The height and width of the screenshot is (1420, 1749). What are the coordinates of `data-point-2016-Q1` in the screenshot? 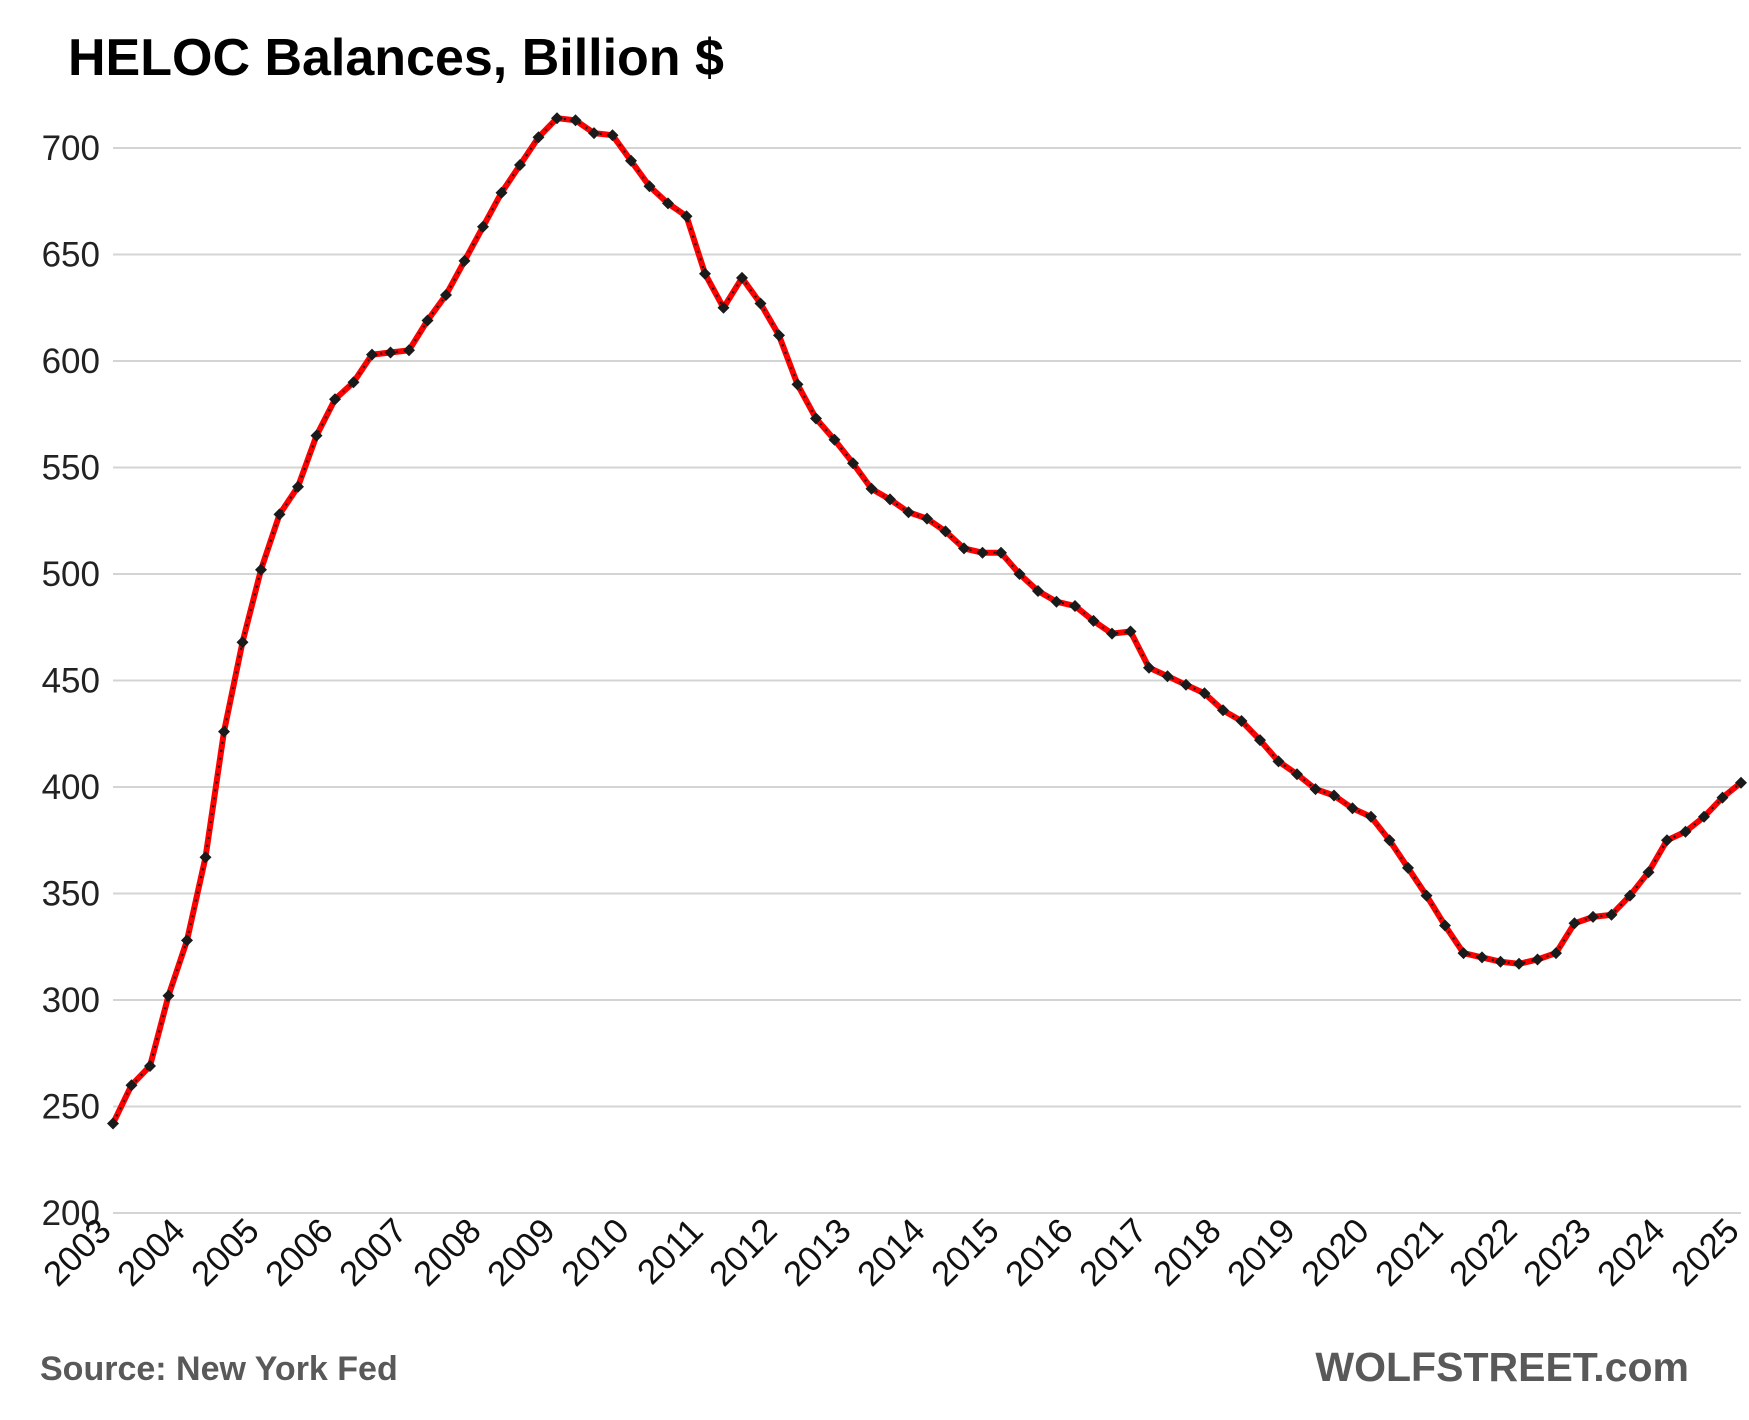 It's located at (1075, 606).